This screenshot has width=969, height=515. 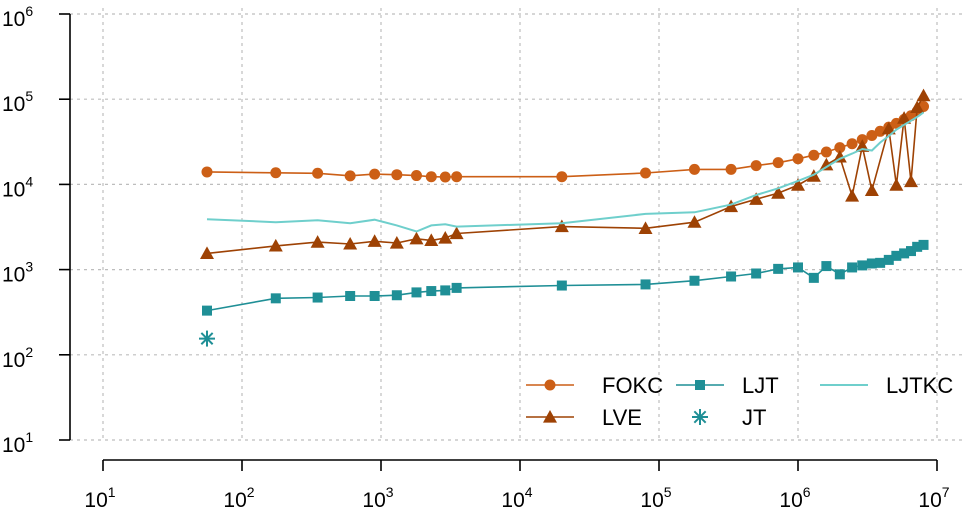 I want to click on x-tick-label: 10⁶, so click(x=794, y=498).